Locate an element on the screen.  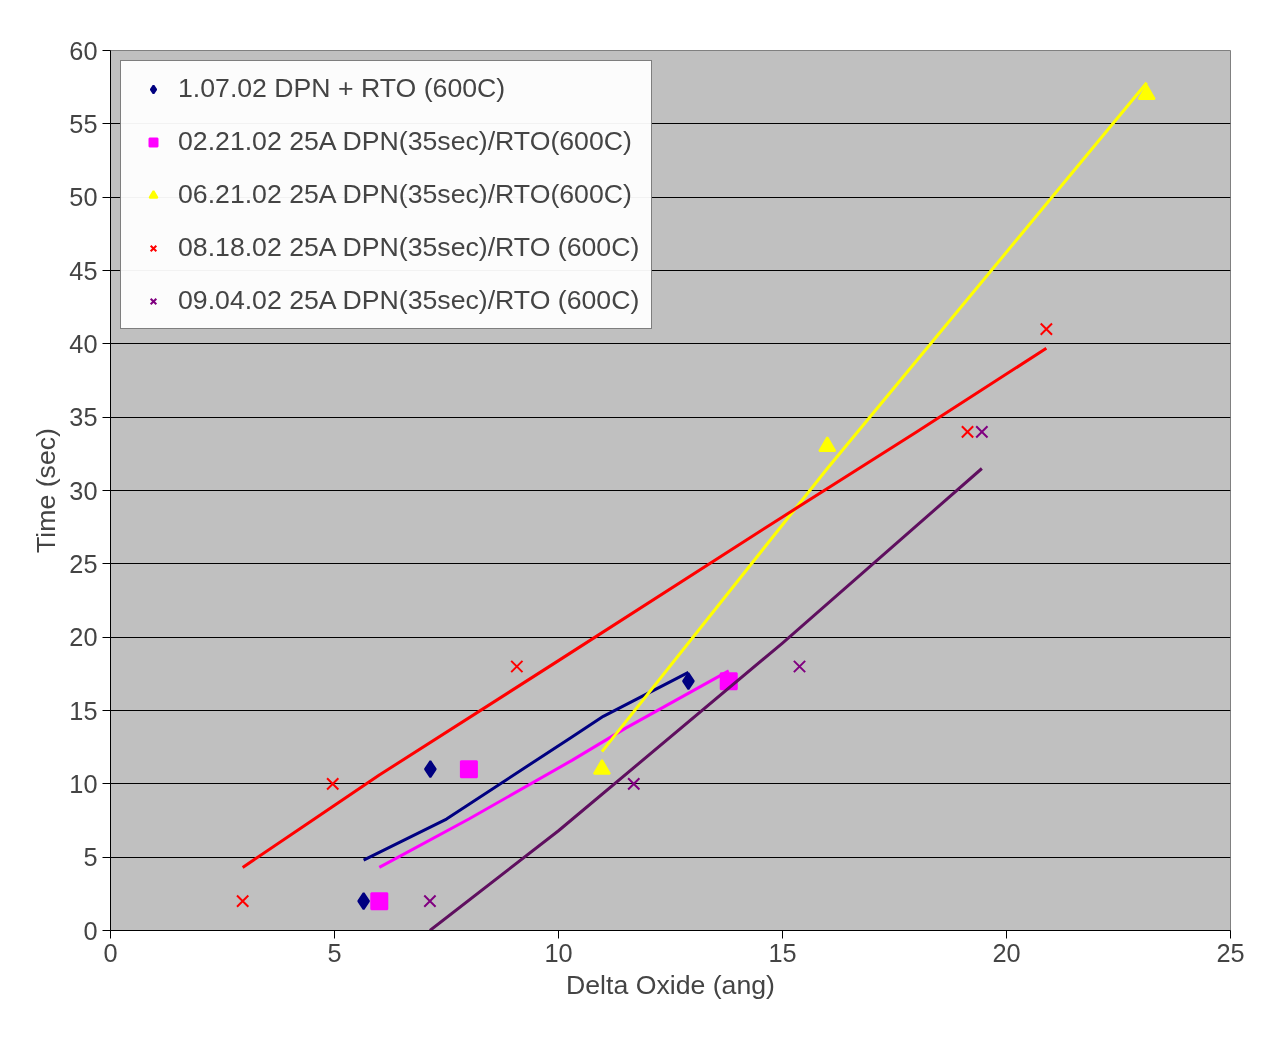
y-tick-label: 0 is located at coordinates (90, 930).